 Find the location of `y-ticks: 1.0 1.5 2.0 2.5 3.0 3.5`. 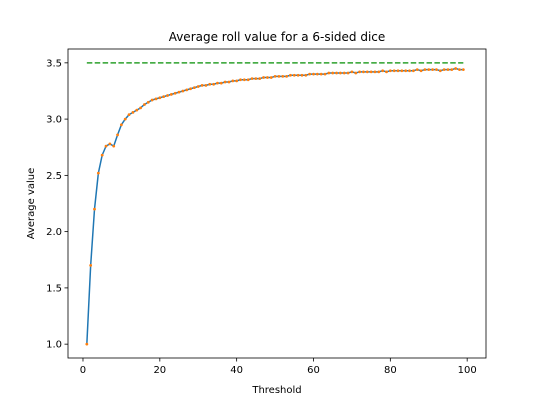

y-ticks: 1.0 1.5 2.0 2.5 3.0 3.5 is located at coordinates (57, 204).